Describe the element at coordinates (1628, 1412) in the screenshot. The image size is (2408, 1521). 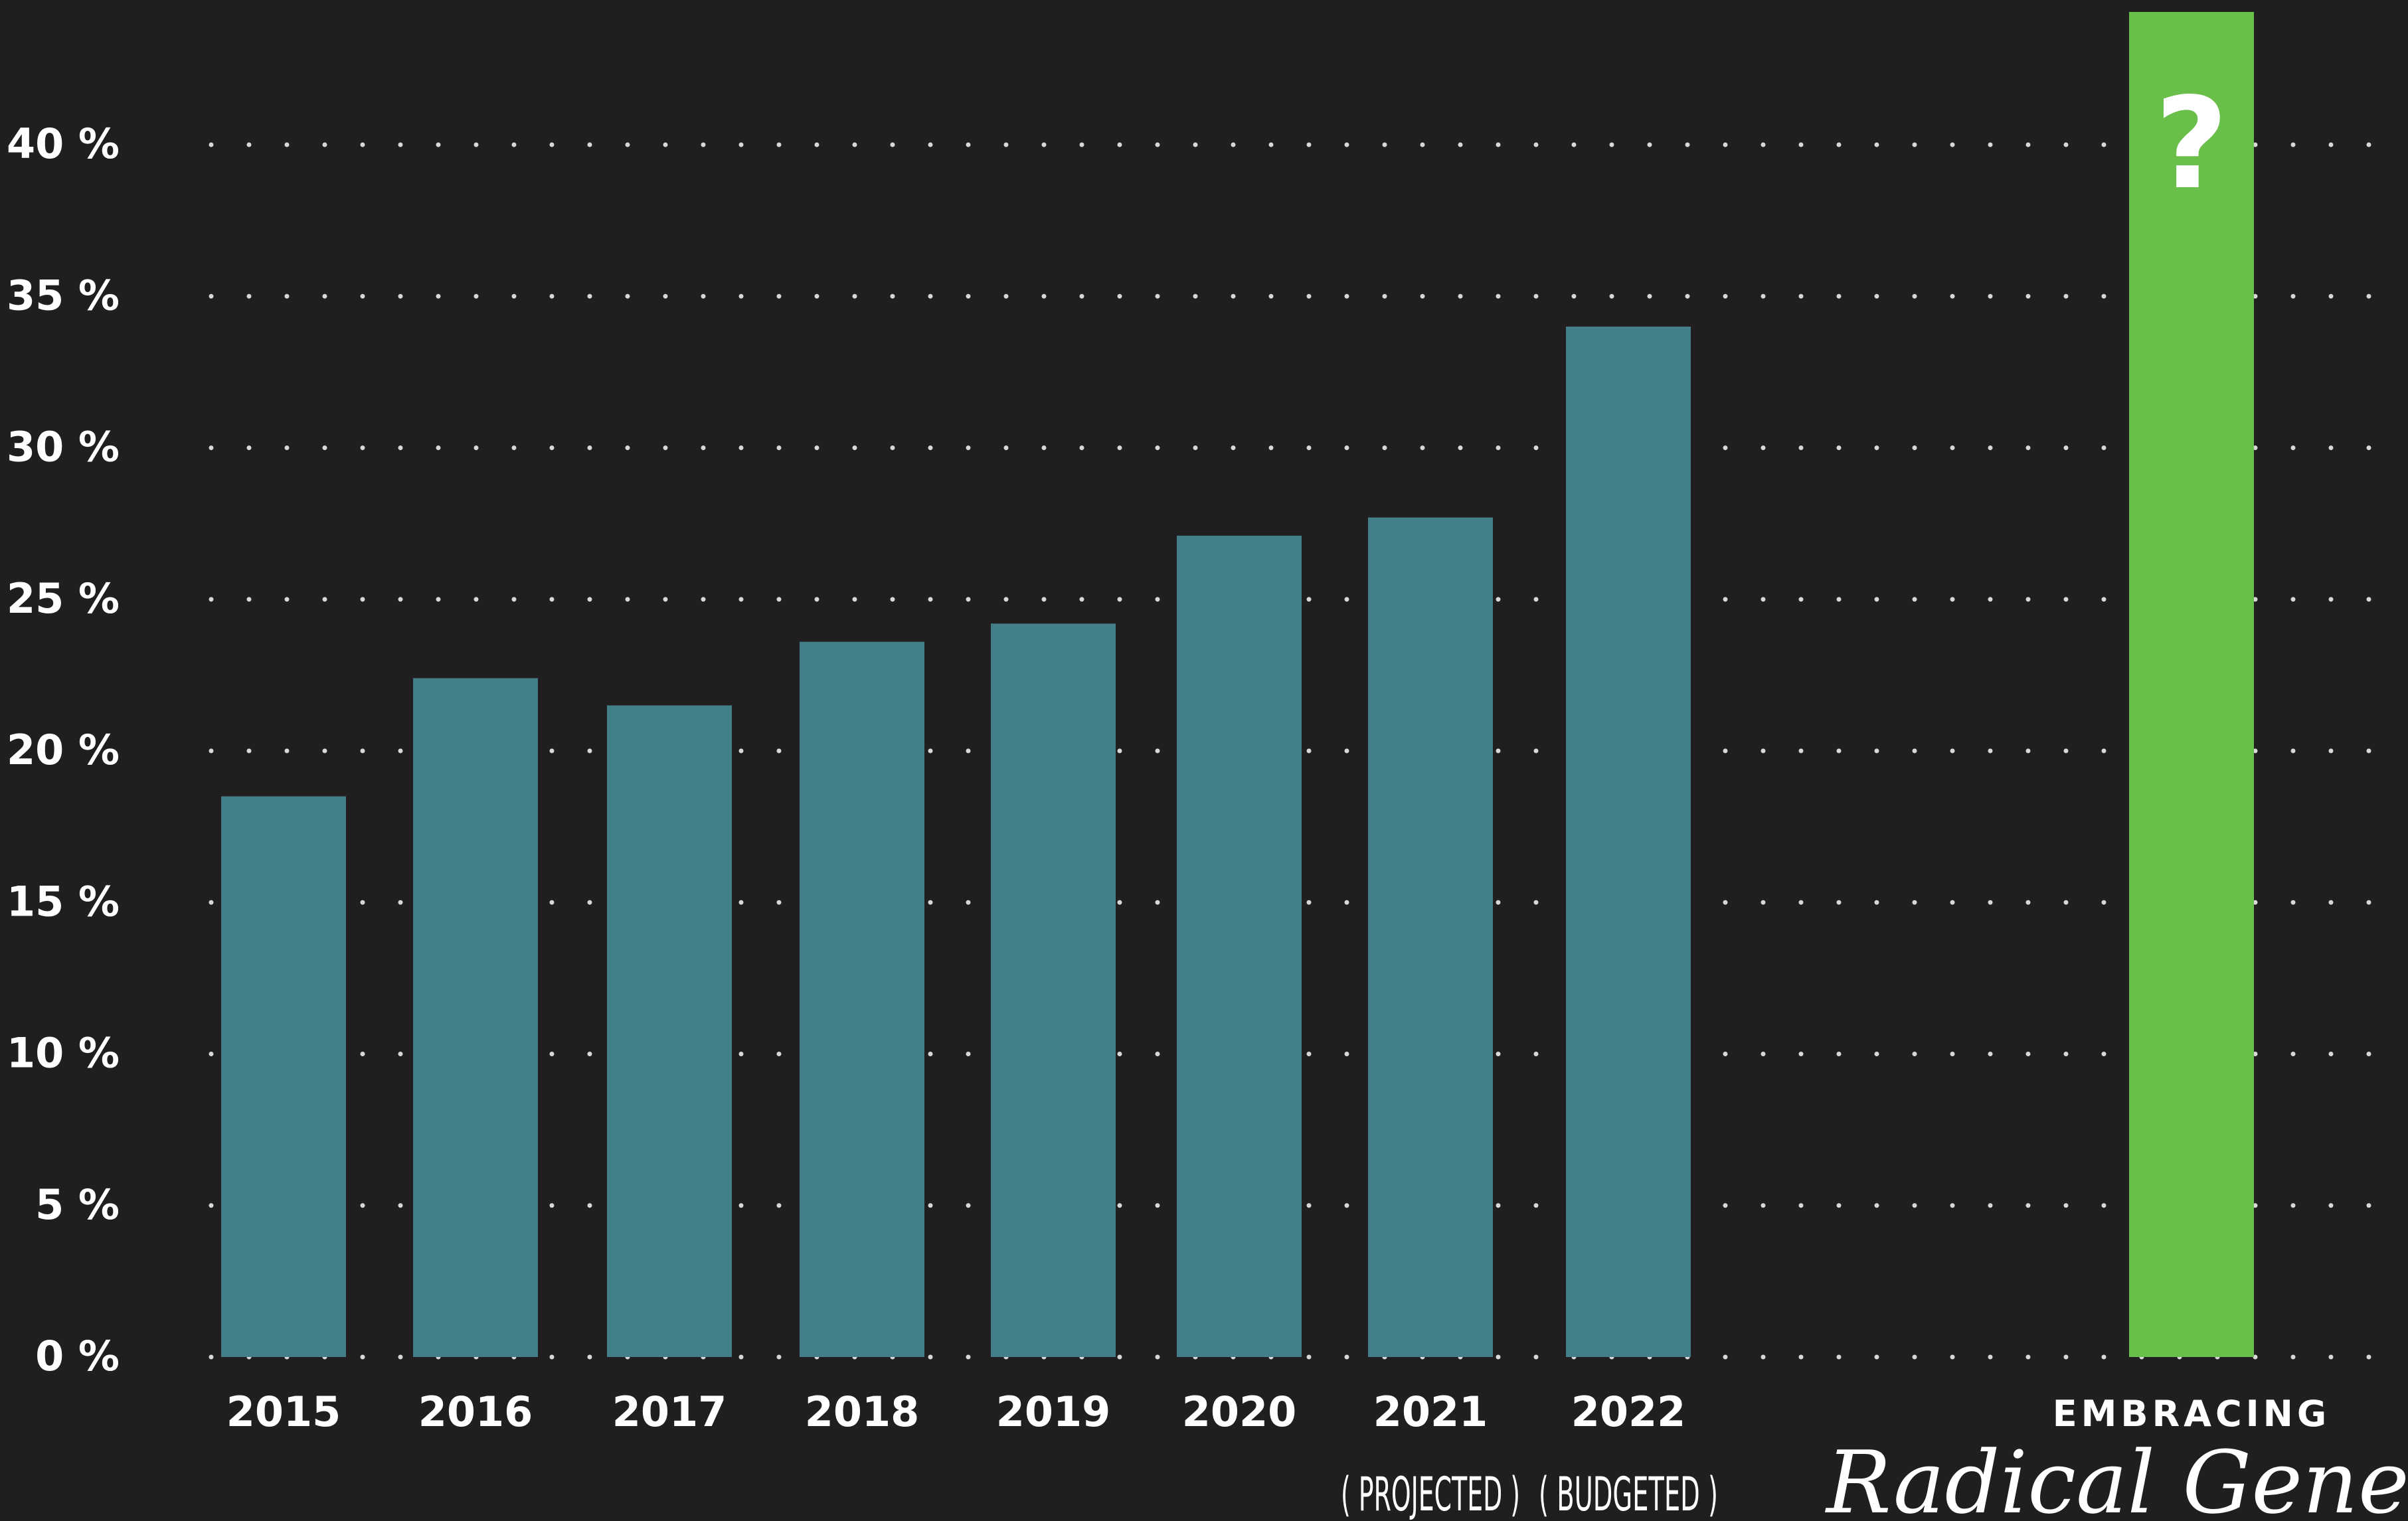
I see `x-tick-label: 2022` at that location.